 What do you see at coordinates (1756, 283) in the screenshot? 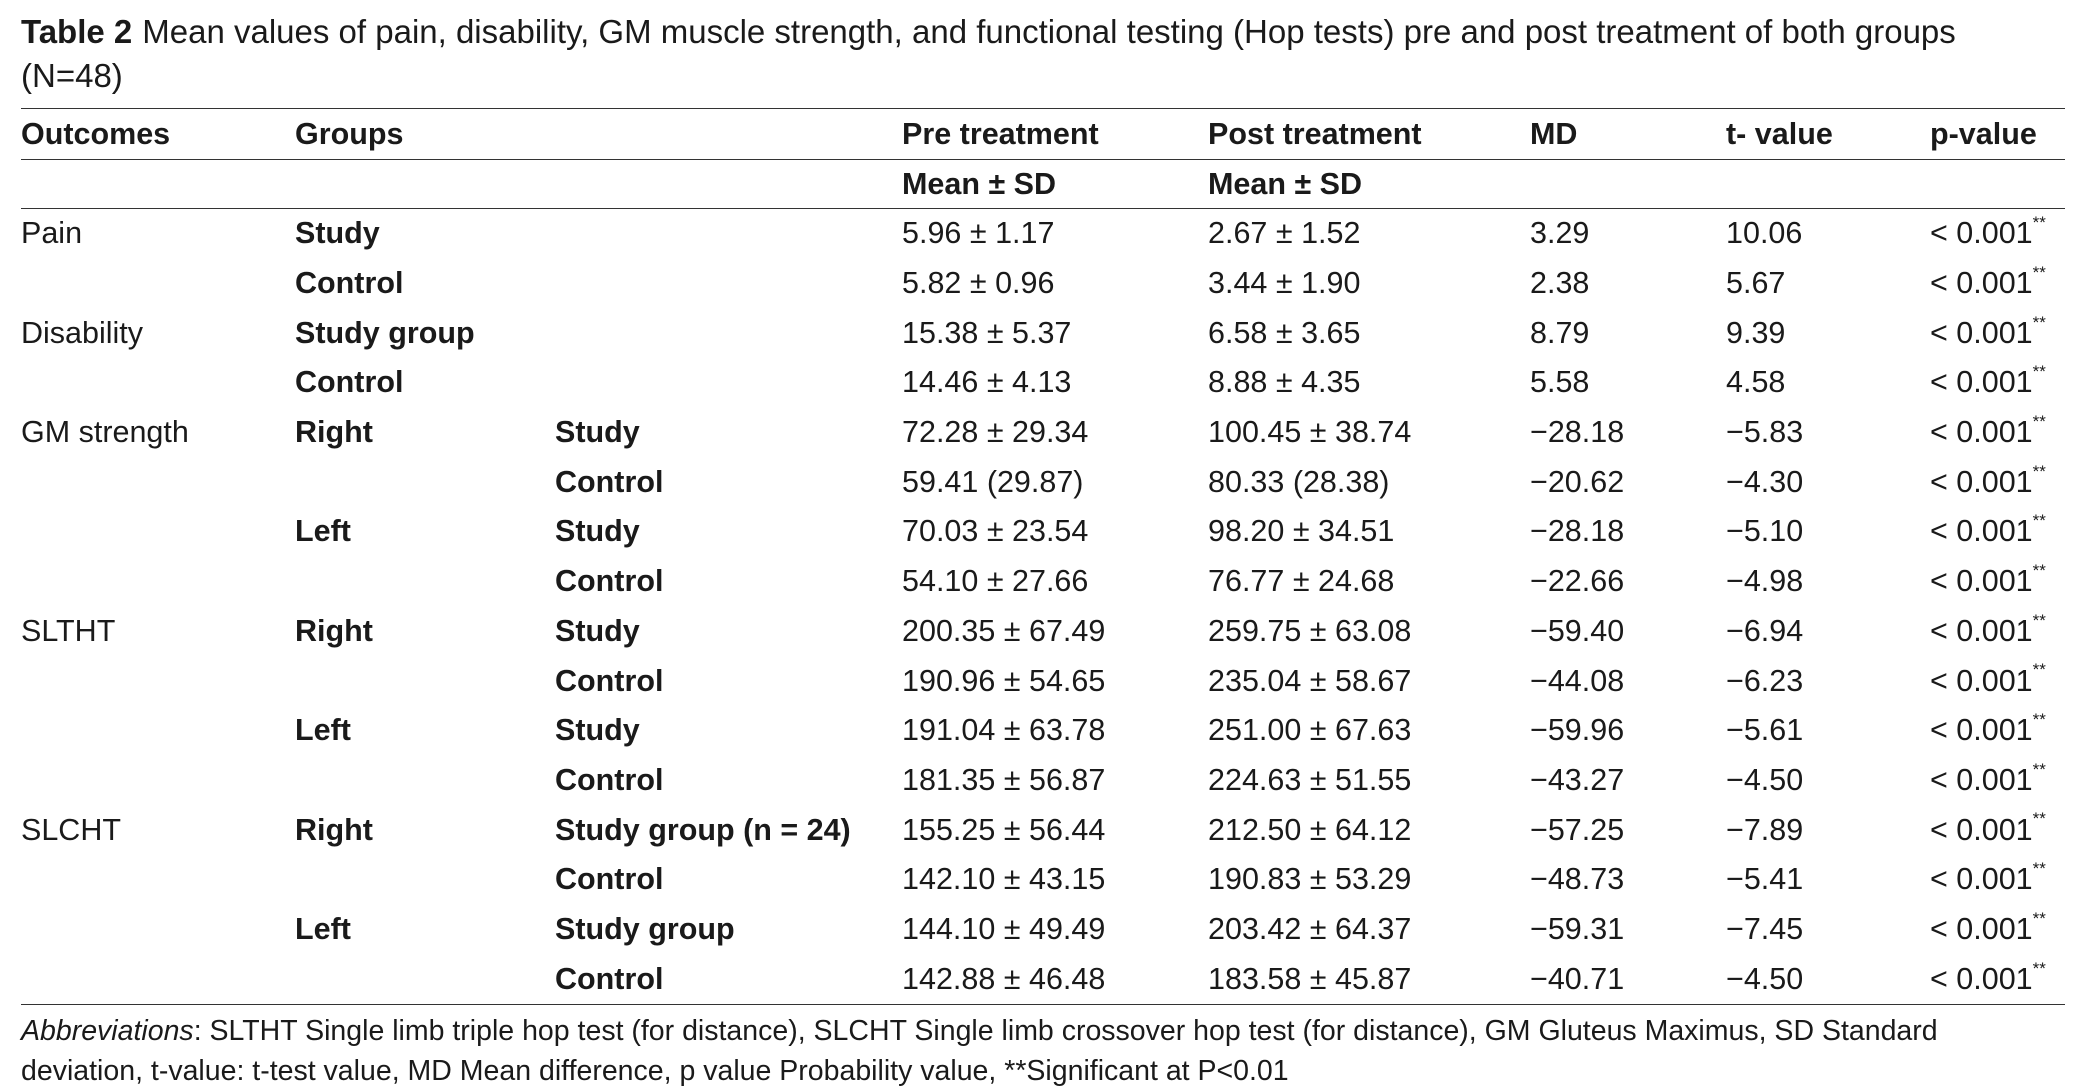
I see `cell-t: 5.67` at bounding box center [1756, 283].